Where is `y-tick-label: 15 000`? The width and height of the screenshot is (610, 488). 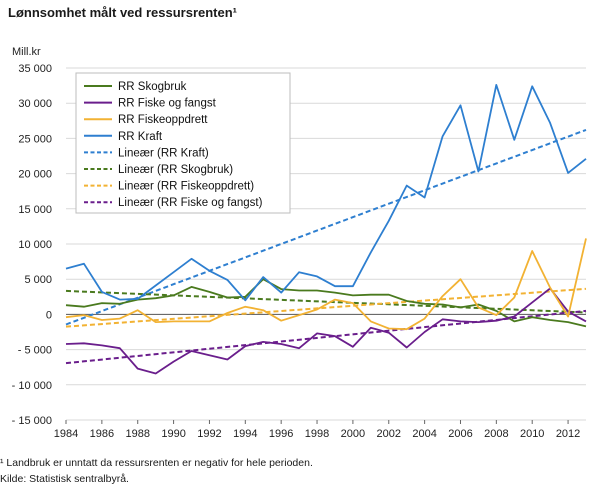 y-tick-label: 15 000 is located at coordinates (35, 210).